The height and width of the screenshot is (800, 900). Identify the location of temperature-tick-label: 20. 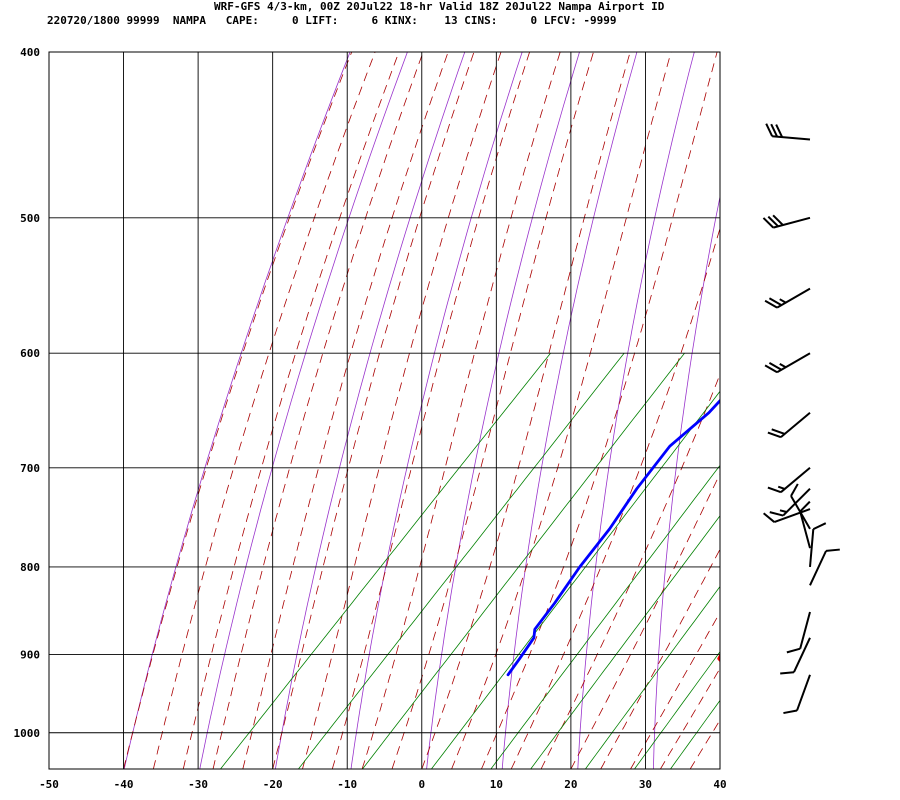
(570, 784).